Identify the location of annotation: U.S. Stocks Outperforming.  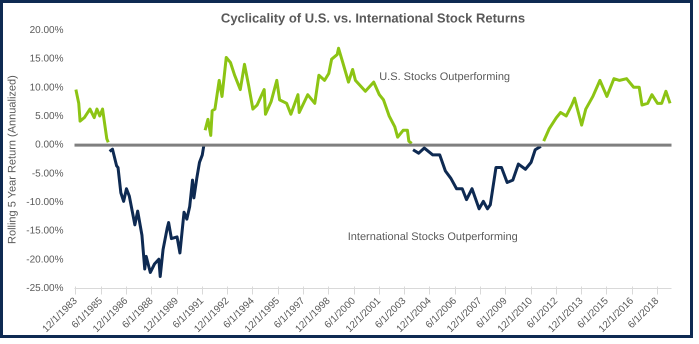
(444, 76).